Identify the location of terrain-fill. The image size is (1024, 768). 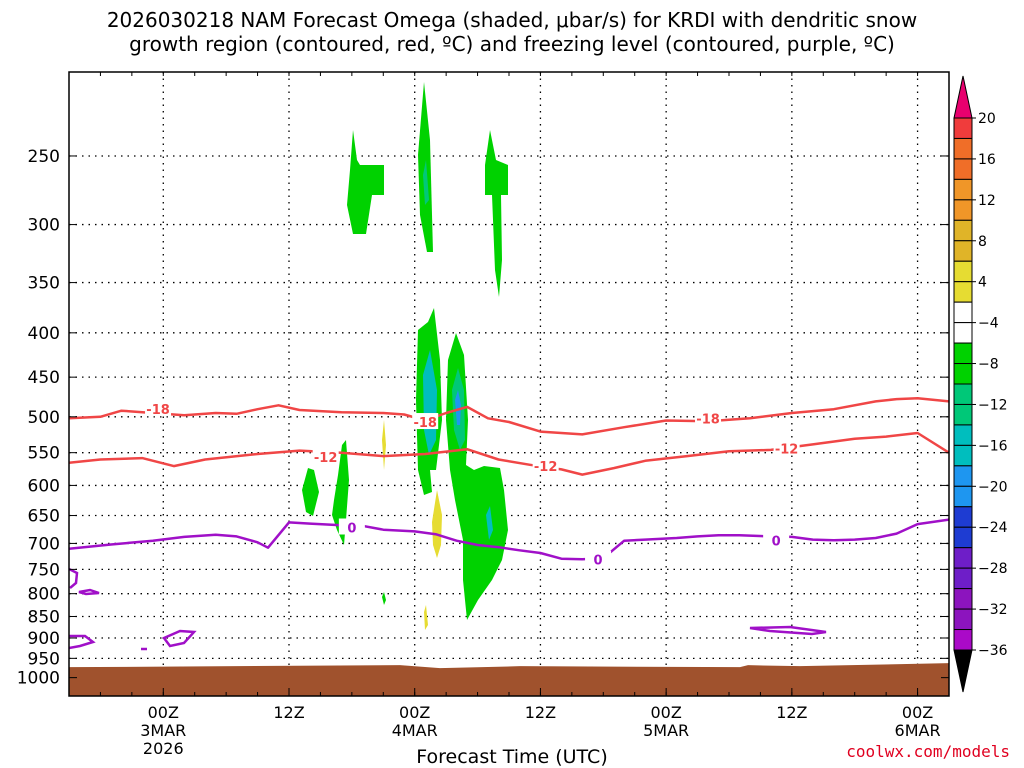
(509, 679).